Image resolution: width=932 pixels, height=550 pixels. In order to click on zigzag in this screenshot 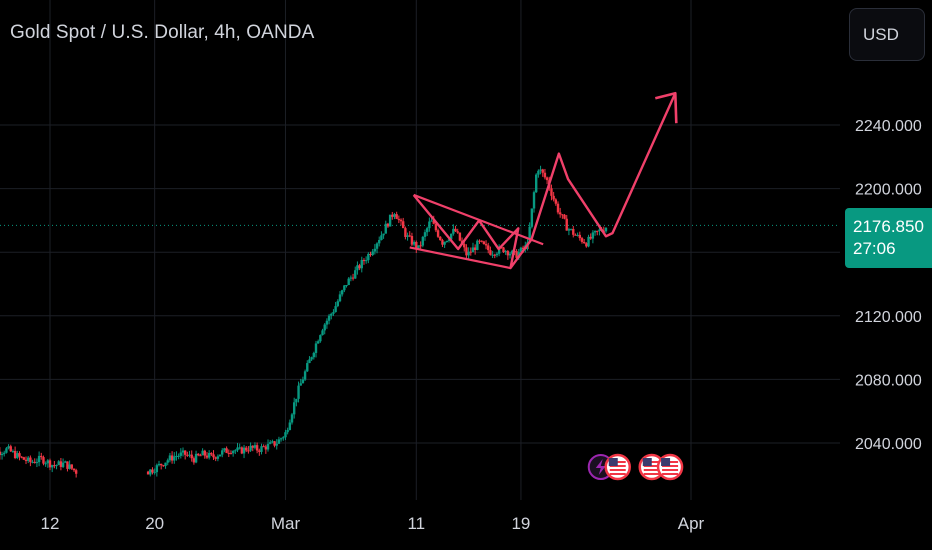, I will do `click(544, 181)`.